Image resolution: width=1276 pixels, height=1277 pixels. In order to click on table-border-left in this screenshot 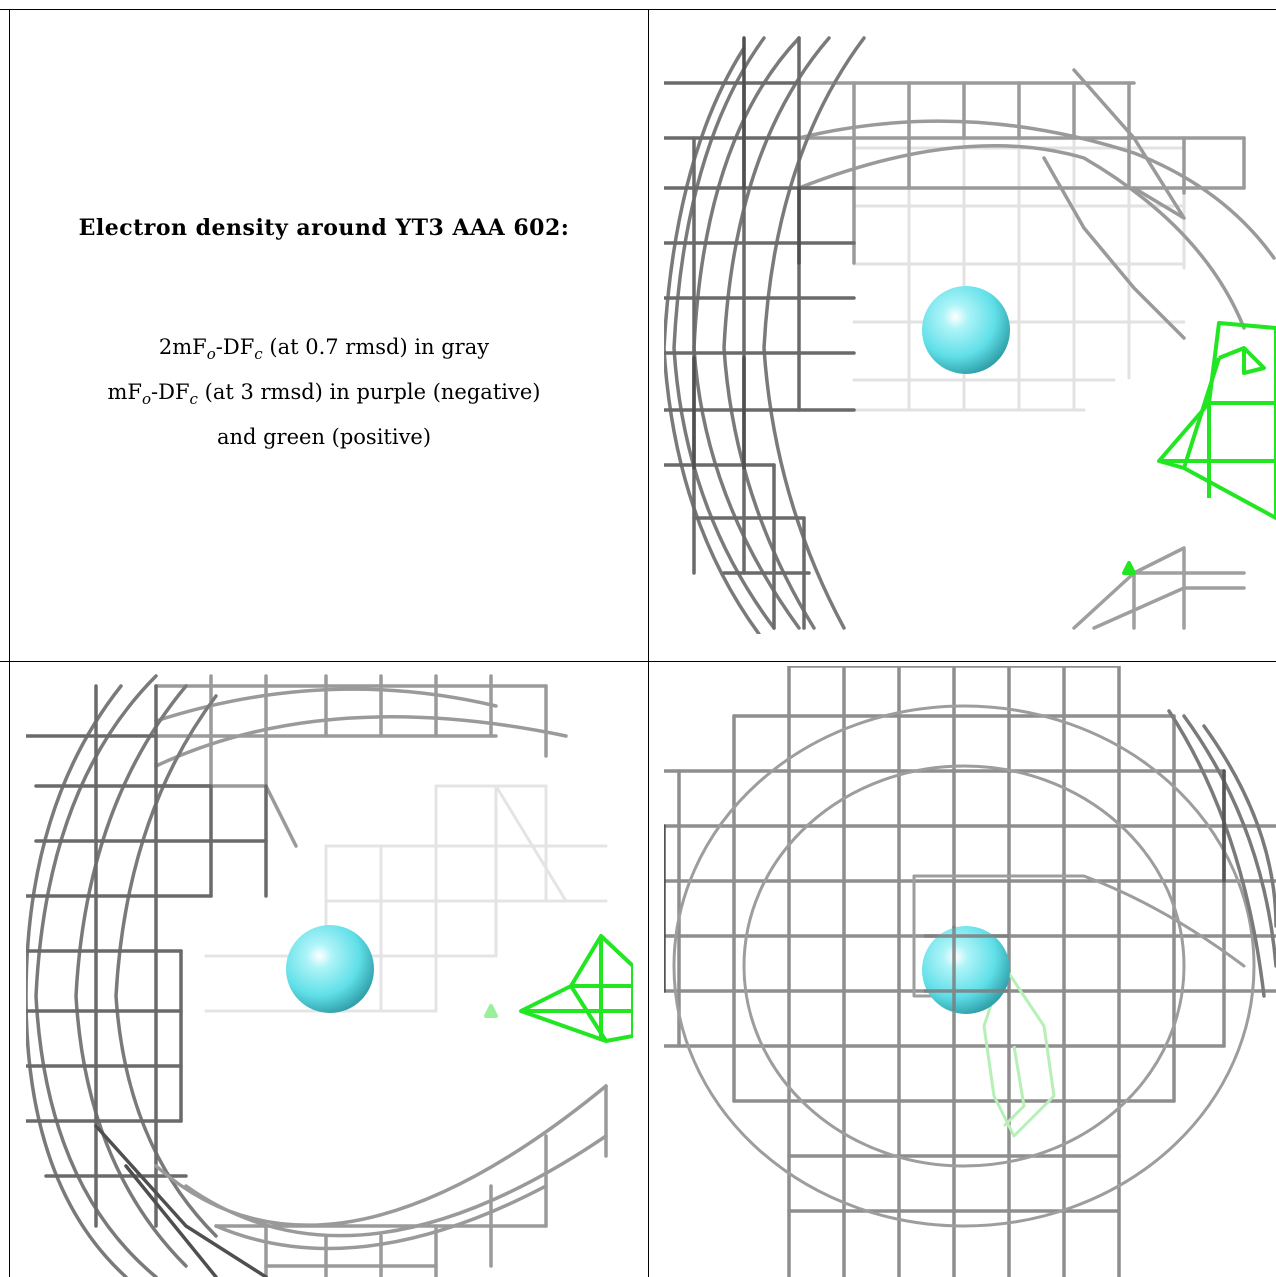, I will do `click(9, 643)`.